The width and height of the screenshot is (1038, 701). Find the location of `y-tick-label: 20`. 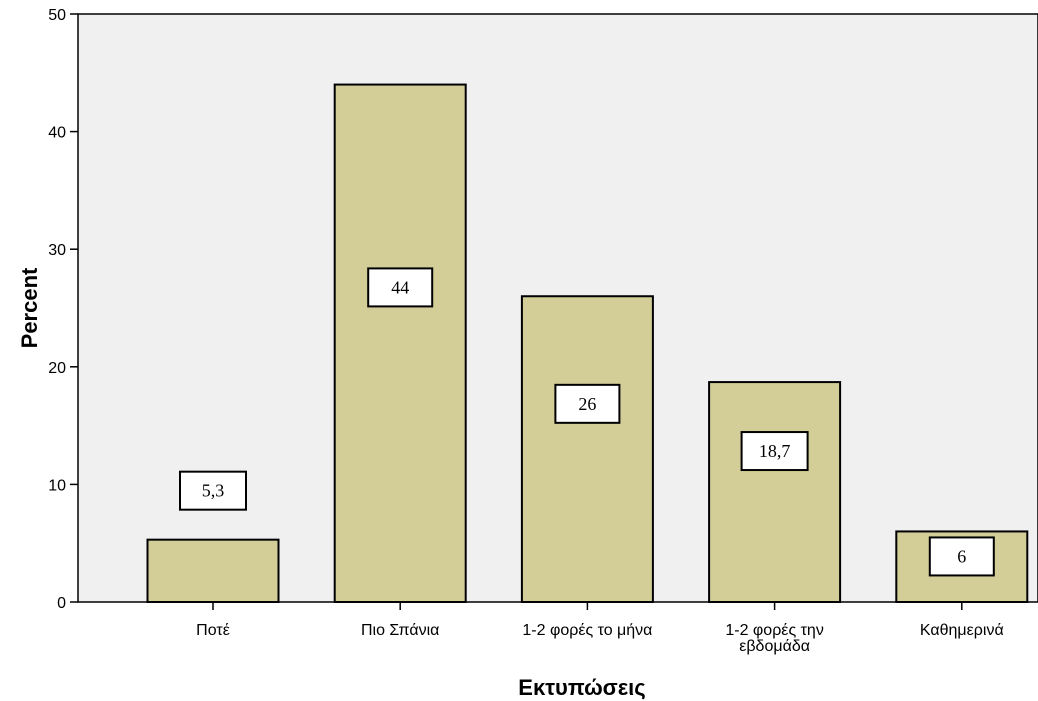

y-tick-label: 20 is located at coordinates (57, 368).